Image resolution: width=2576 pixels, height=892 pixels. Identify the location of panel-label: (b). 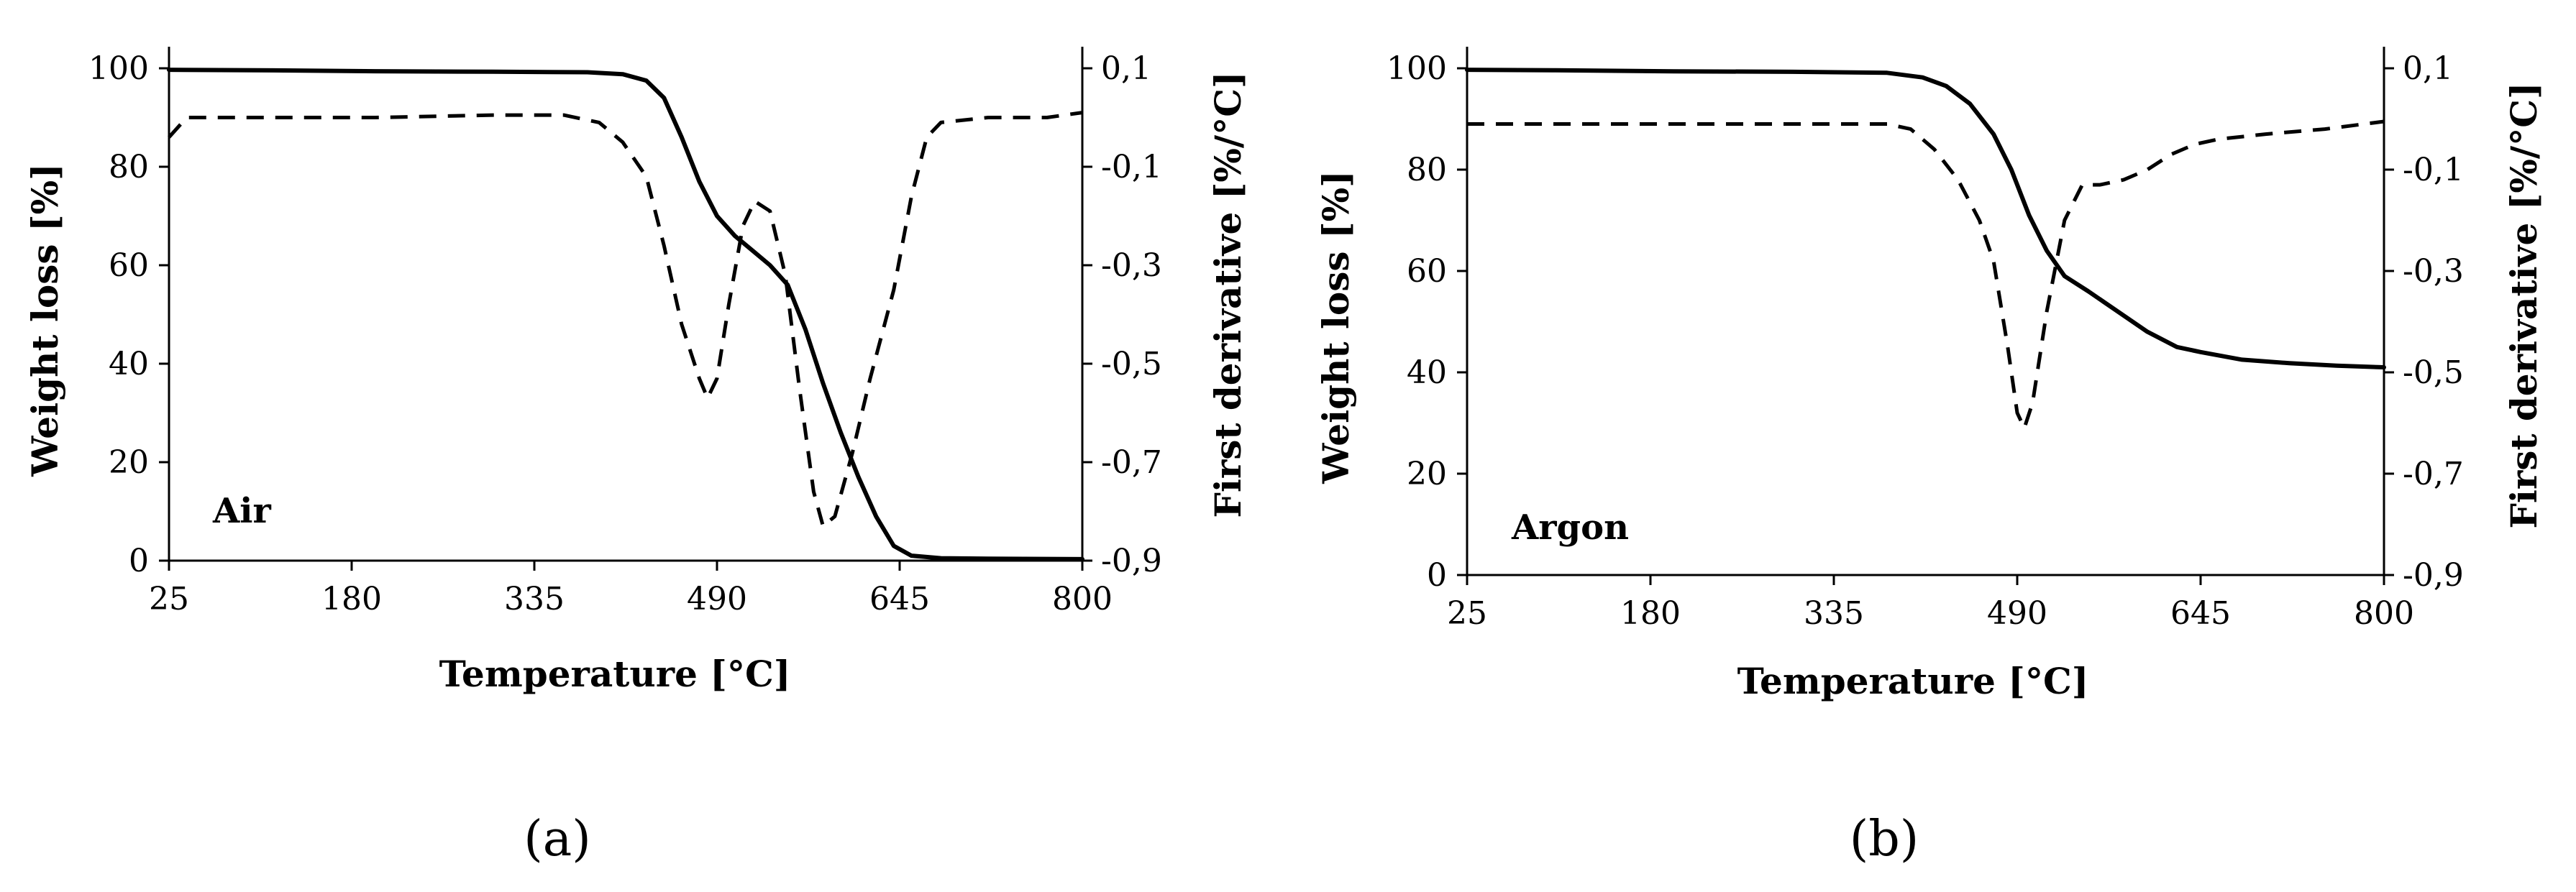
(1884, 839).